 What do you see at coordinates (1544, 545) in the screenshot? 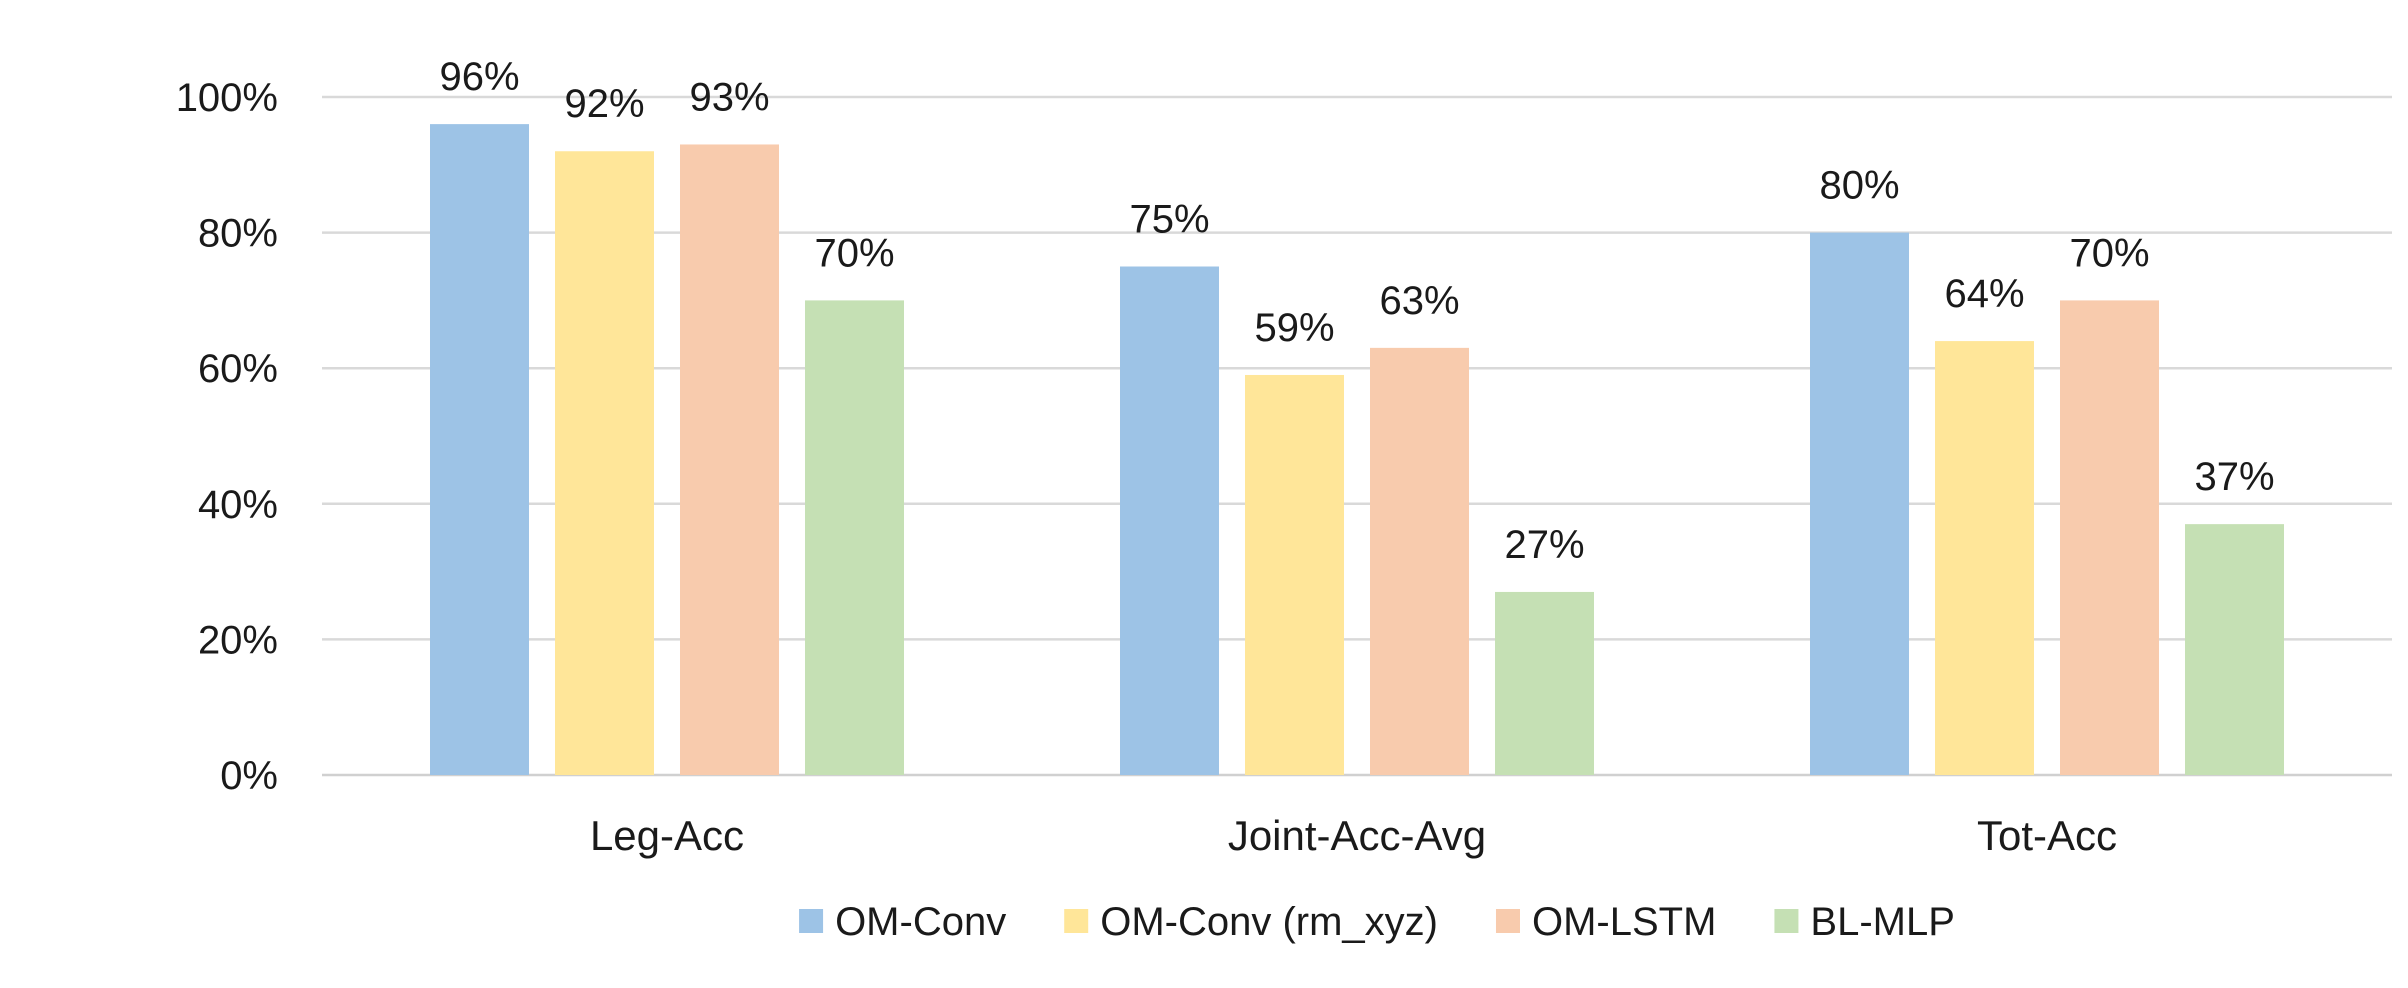
I see `data-label: 27%` at bounding box center [1544, 545].